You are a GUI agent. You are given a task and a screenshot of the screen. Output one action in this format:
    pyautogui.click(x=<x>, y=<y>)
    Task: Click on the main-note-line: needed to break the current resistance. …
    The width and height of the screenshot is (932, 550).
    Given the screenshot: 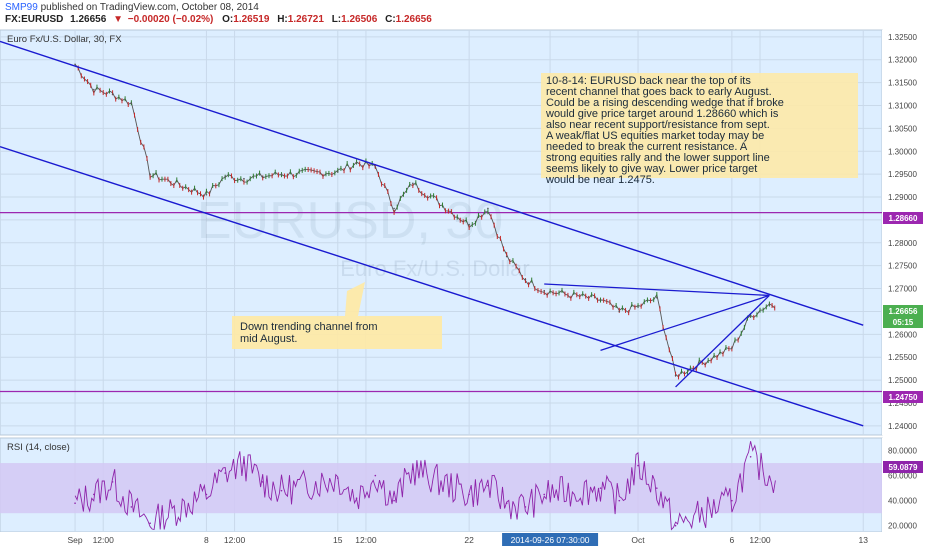 What is the action you would take?
    pyautogui.click(x=647, y=147)
    